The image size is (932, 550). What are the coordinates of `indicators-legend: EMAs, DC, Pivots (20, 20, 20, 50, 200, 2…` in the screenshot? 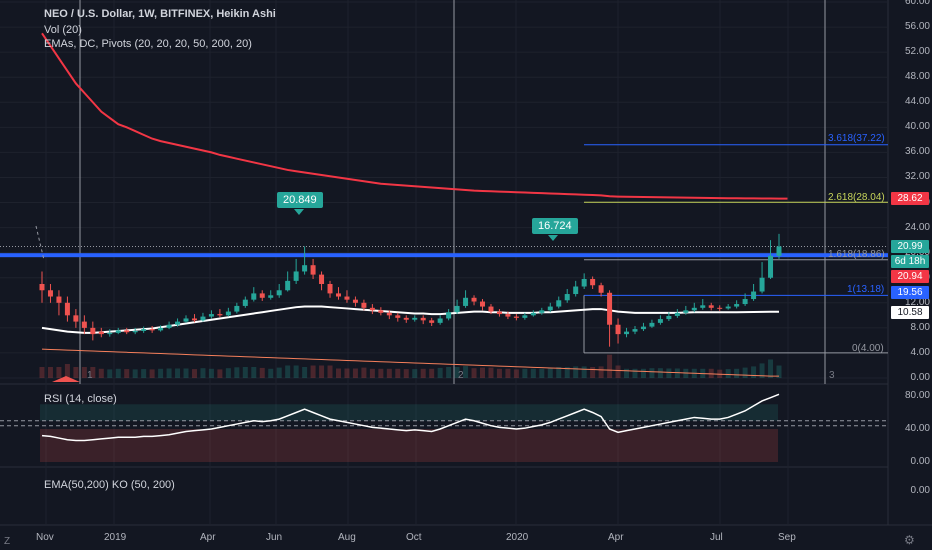 It's located at (148, 44).